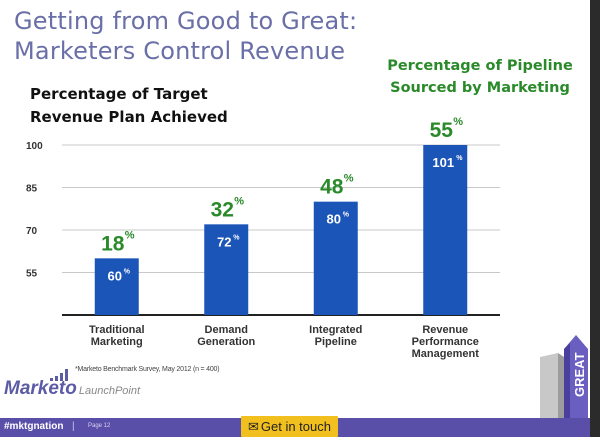  What do you see at coordinates (117, 342) in the screenshot?
I see `x-category-label: Marketing` at bounding box center [117, 342].